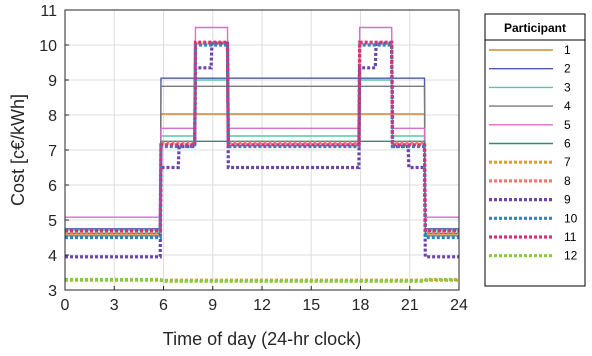  Describe the element at coordinates (52, 256) in the screenshot. I see `y-tick-label: 4` at that location.